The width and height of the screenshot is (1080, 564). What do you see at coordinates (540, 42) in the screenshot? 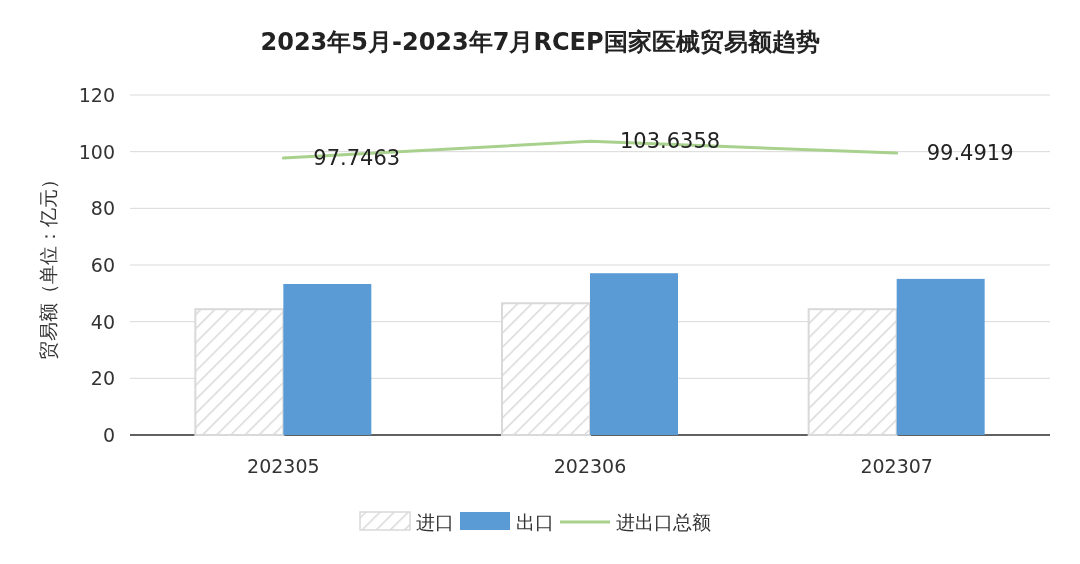
I see `chart-title: 2023年5月-2023年7月RCEP国家医械贸易额趋势` at bounding box center [540, 42].